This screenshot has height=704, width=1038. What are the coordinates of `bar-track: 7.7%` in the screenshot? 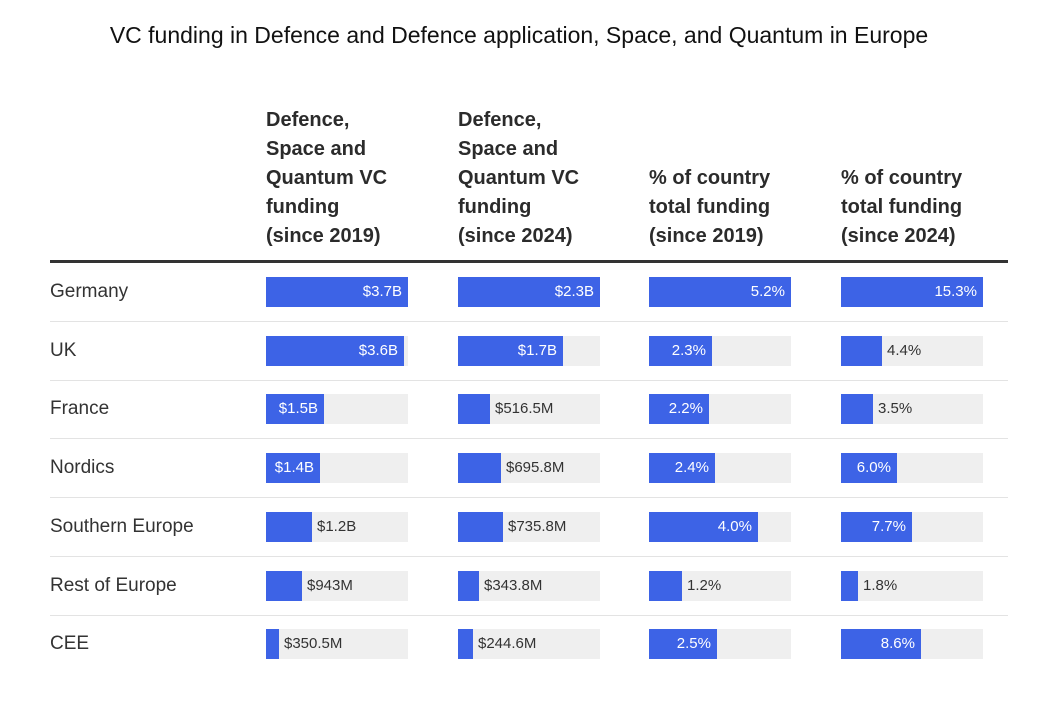 It's located at (912, 526).